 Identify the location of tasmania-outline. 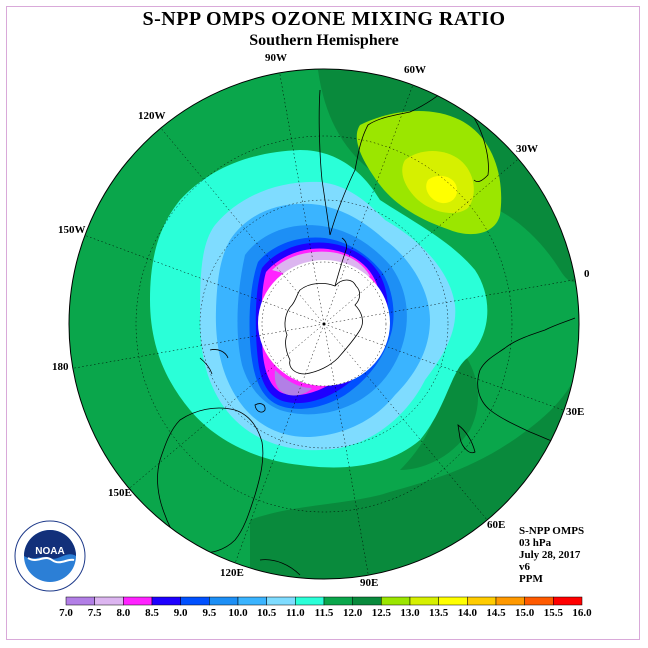
(260, 408).